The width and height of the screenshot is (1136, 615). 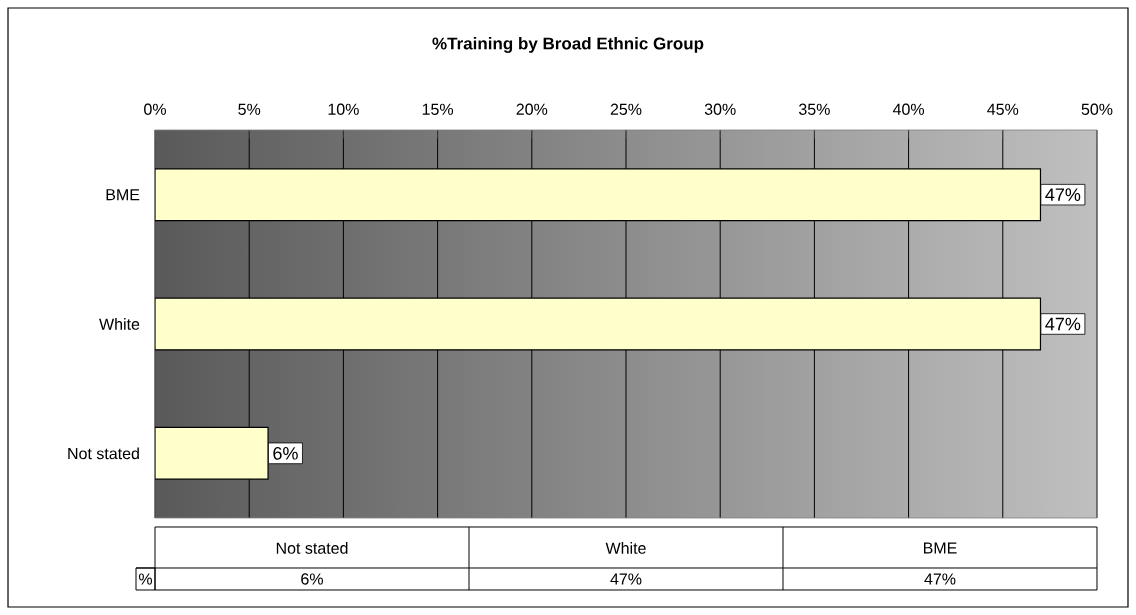 I want to click on x-tick-label: 15%, so click(x=438, y=109).